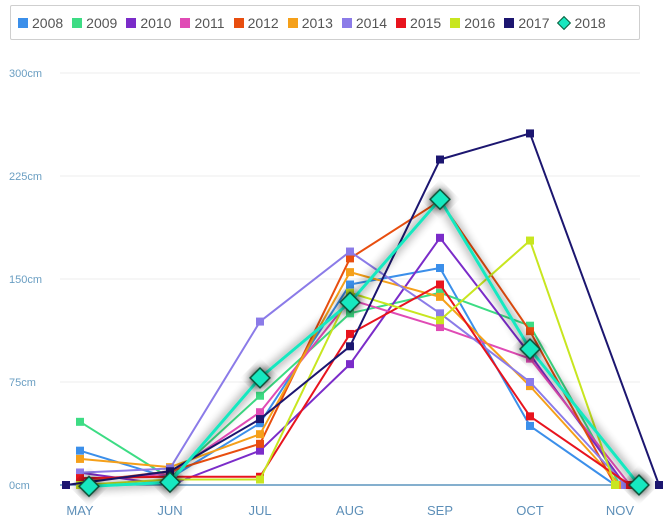 The image size is (672, 525). I want to click on legend-item-2013: 2013, so click(310, 22).